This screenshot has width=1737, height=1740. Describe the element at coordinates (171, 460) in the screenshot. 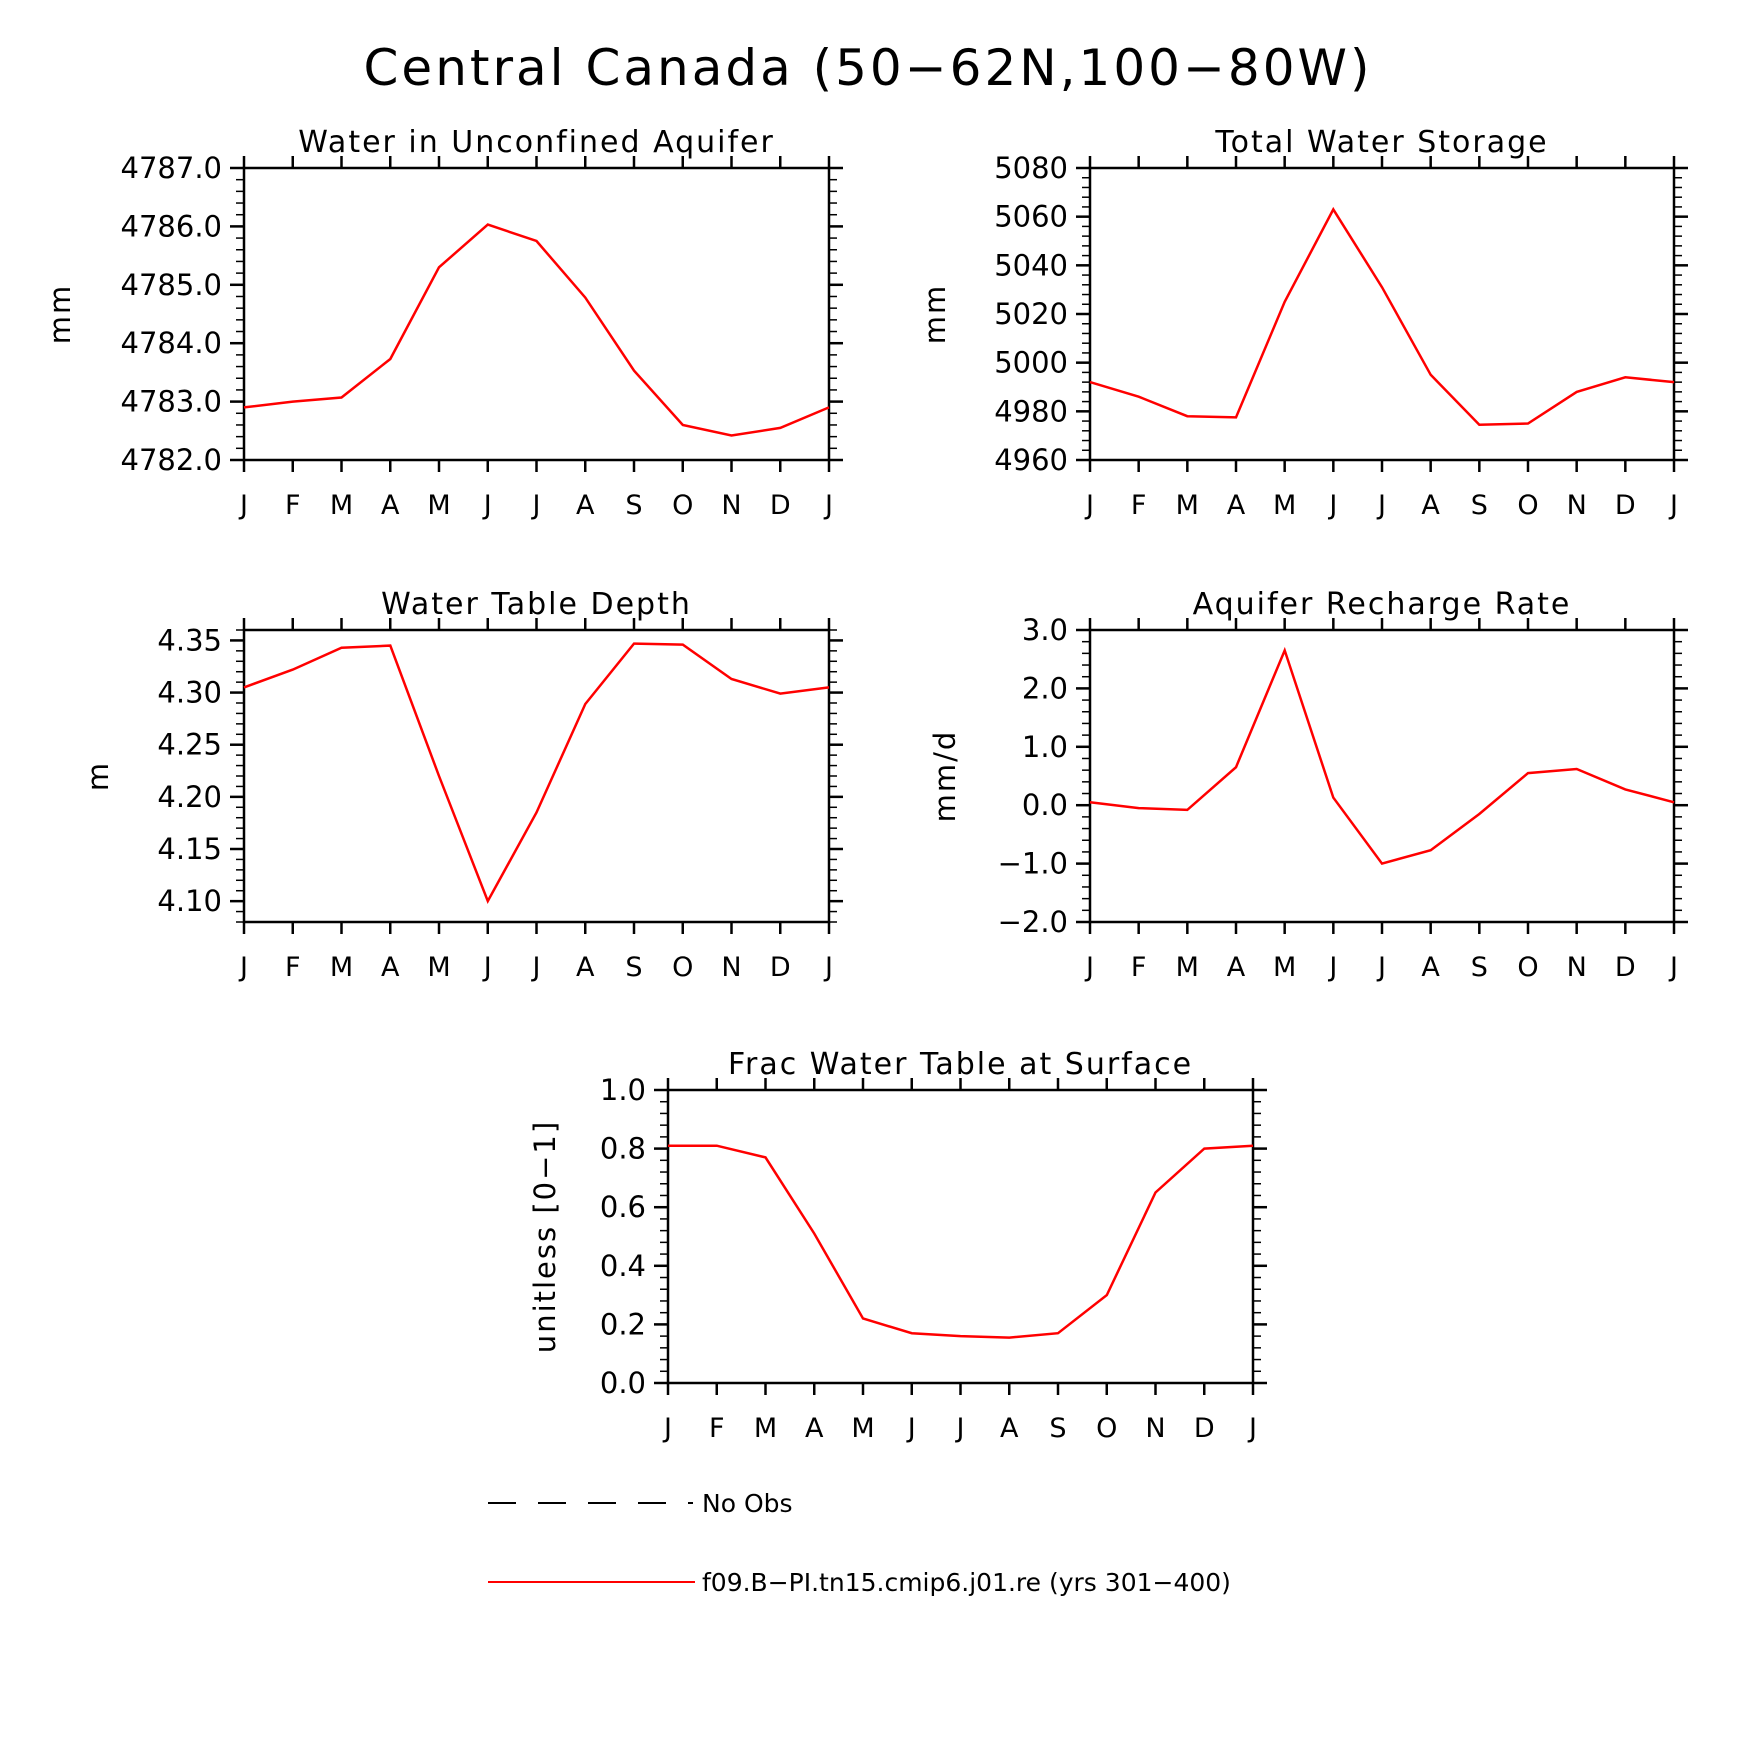

I see `y-tick-label: 4782.0` at that location.